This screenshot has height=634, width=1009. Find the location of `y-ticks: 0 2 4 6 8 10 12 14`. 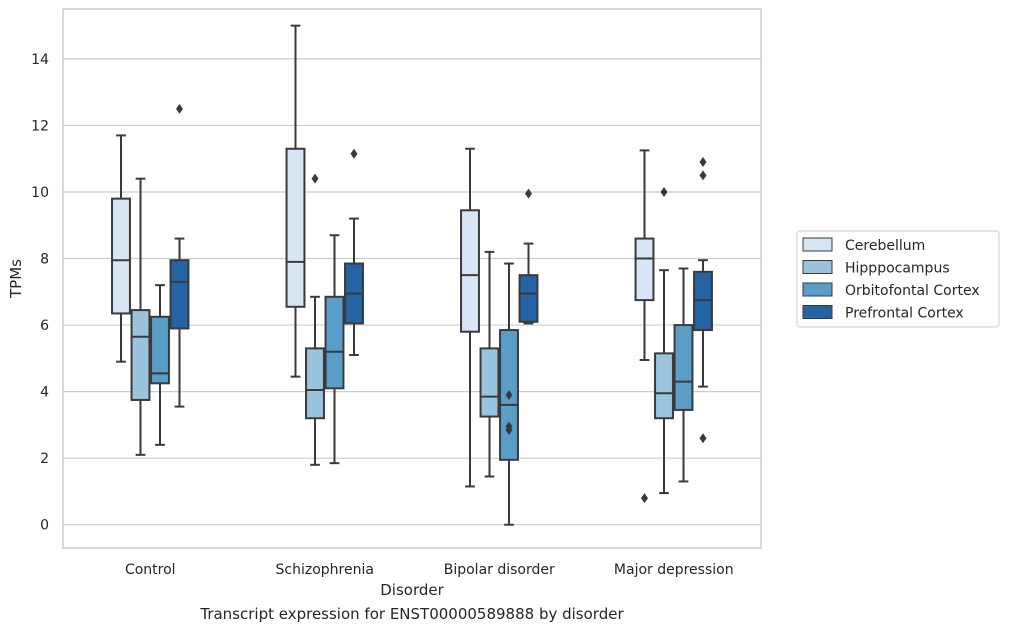

y-ticks: 0 2 4 6 8 10 12 14 is located at coordinates (40, 293).